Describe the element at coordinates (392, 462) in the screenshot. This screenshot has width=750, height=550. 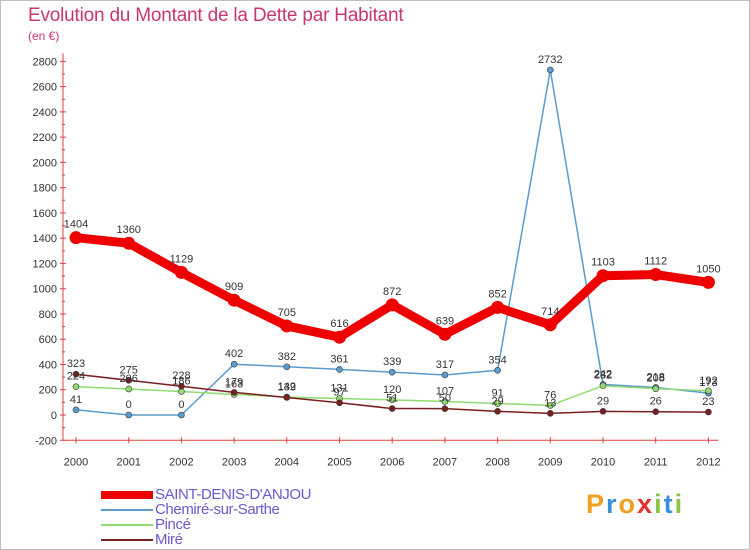
I see `x-tick-label: 2006` at that location.